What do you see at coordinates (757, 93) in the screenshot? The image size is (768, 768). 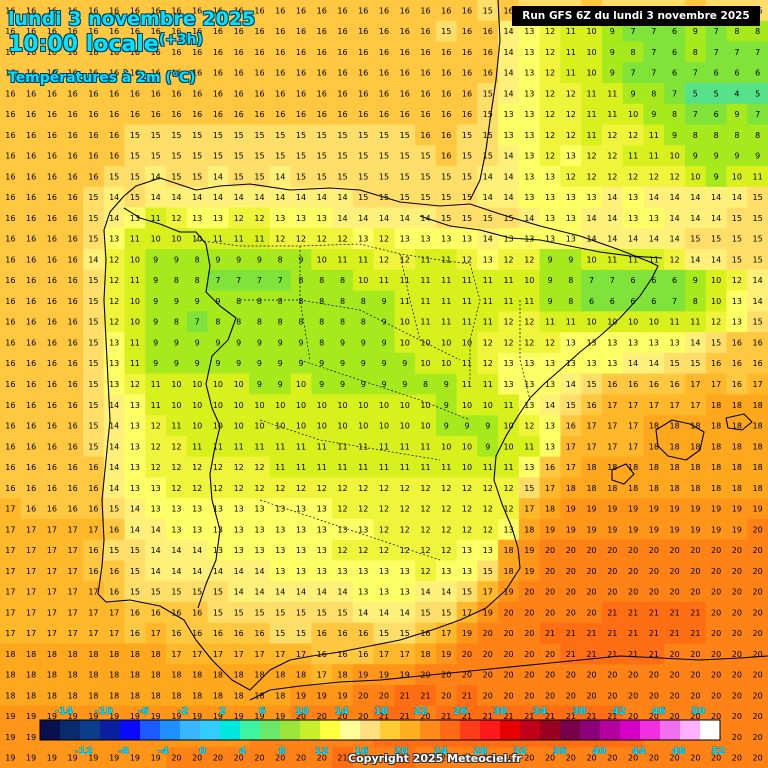 I see `temperature-value: 5` at bounding box center [757, 93].